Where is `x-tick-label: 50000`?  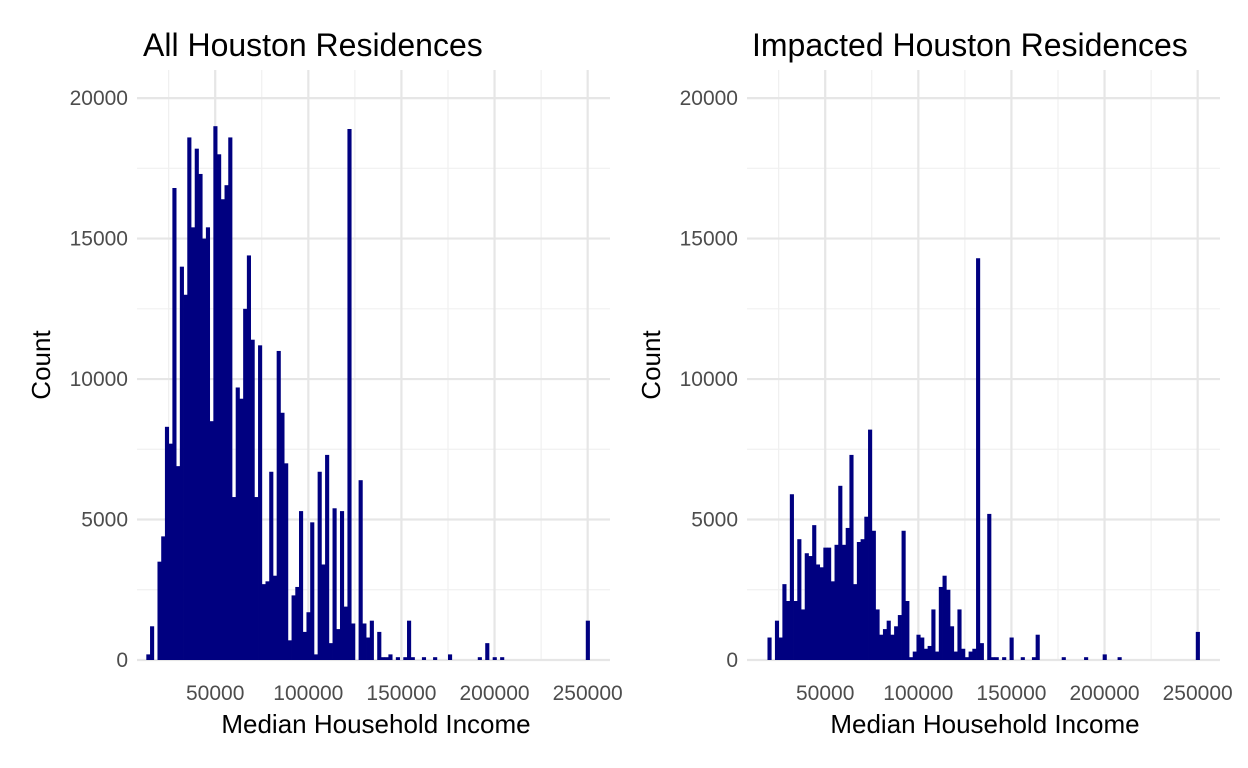
x-tick-label: 50000 is located at coordinates (215, 693).